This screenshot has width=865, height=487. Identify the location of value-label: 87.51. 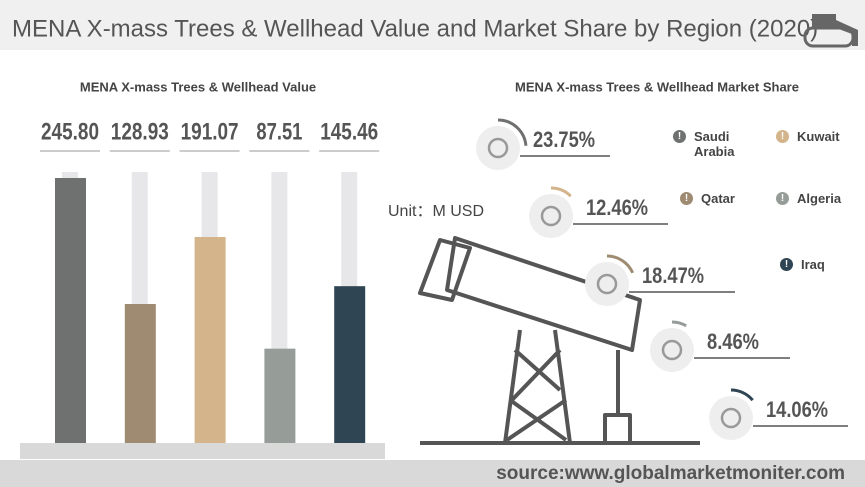
(279, 131).